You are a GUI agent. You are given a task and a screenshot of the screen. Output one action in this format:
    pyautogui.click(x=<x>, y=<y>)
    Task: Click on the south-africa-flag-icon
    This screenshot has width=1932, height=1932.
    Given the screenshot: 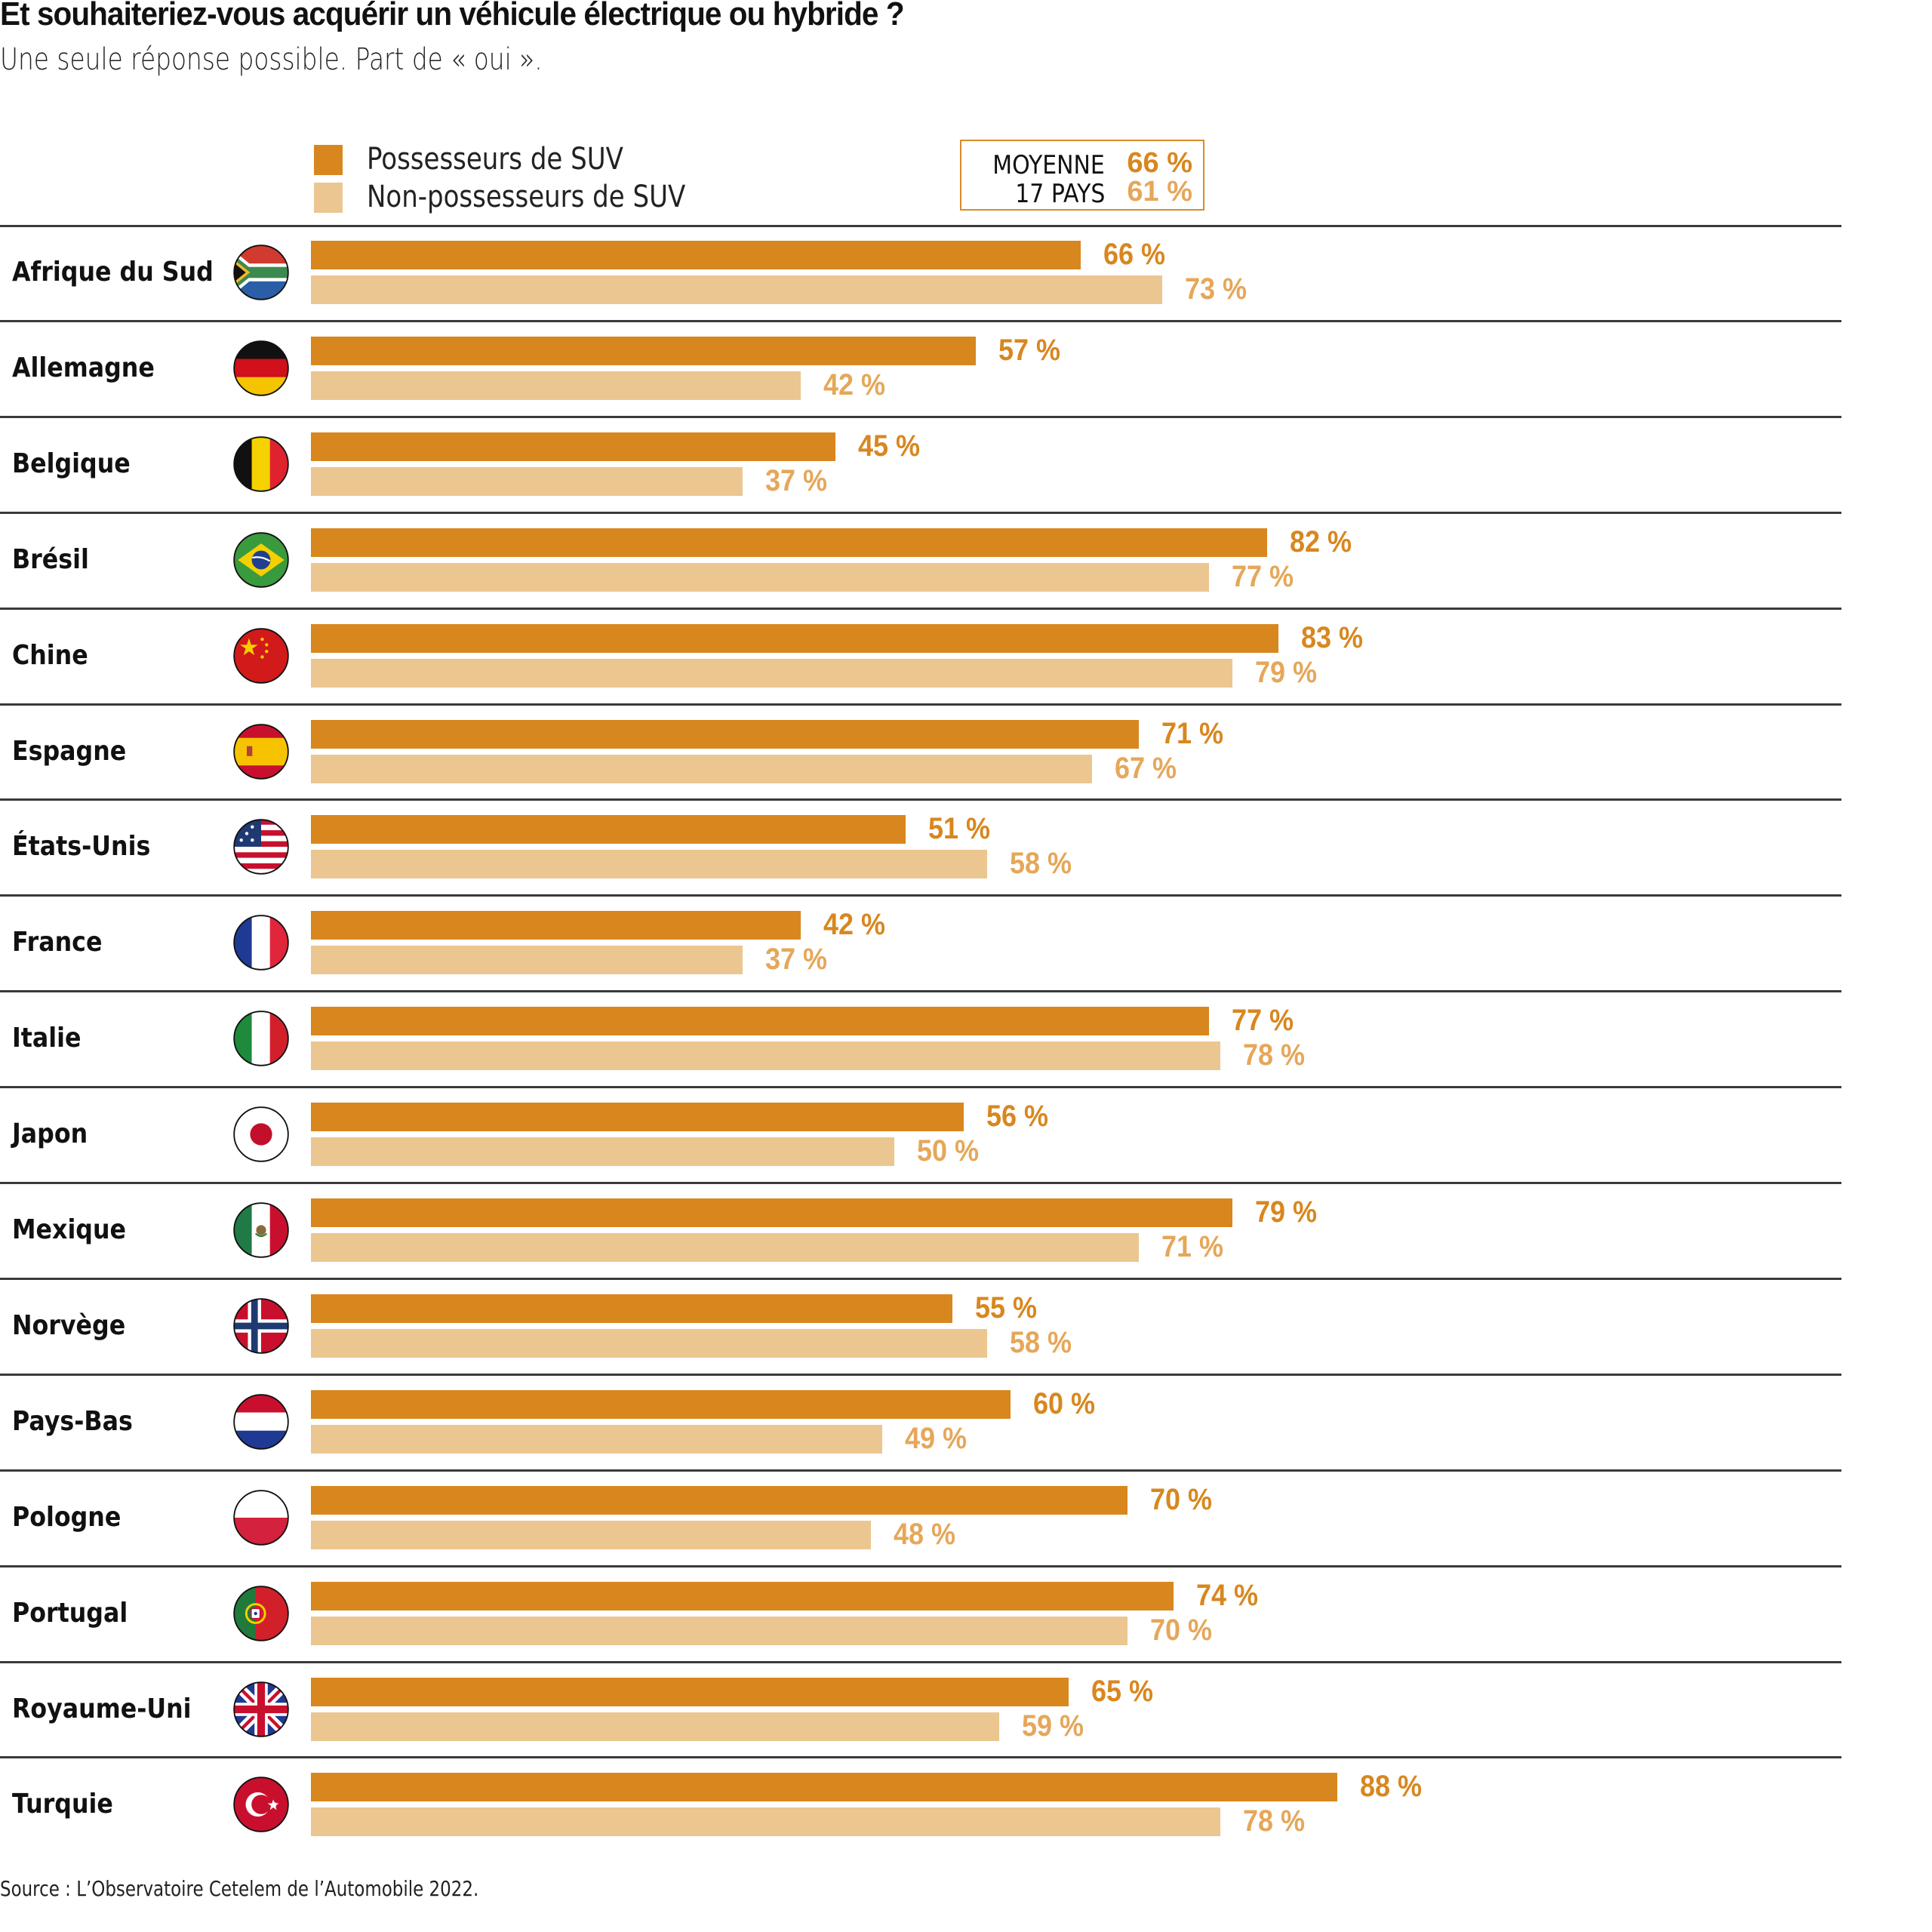 What is the action you would take?
    pyautogui.click(x=261, y=272)
    